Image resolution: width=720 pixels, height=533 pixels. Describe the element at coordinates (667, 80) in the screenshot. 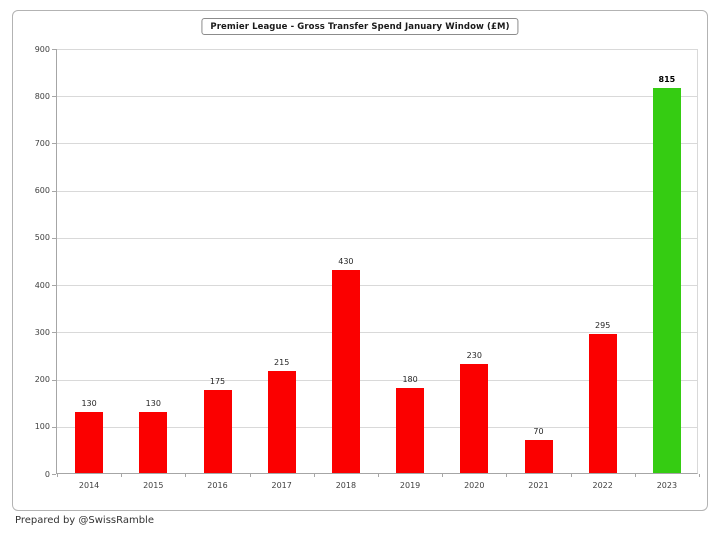

I see `bar-value-label: 815` at that location.